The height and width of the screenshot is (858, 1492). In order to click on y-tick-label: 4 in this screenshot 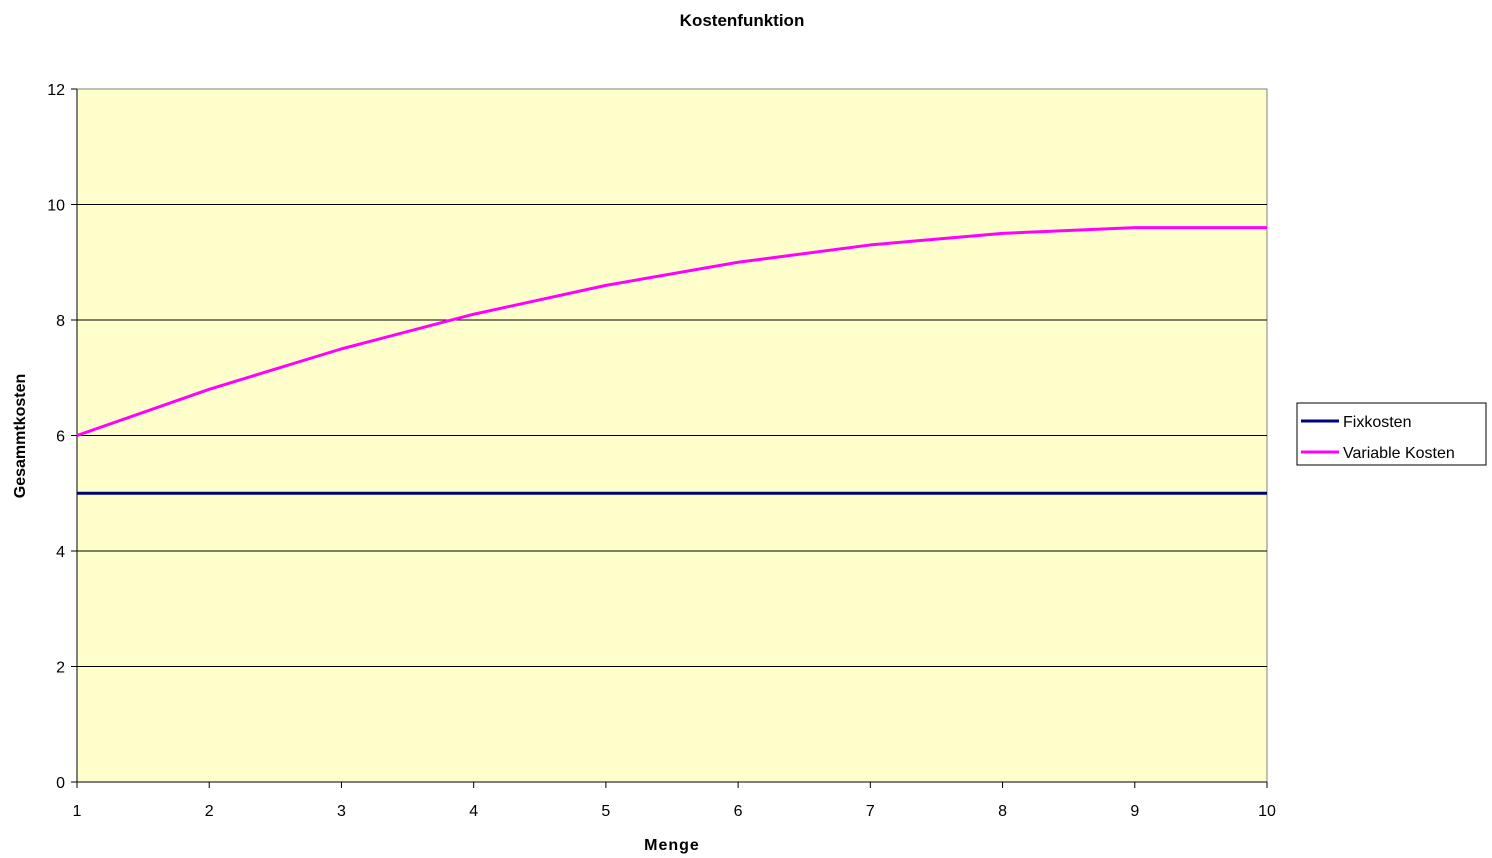, I will do `click(60, 552)`.